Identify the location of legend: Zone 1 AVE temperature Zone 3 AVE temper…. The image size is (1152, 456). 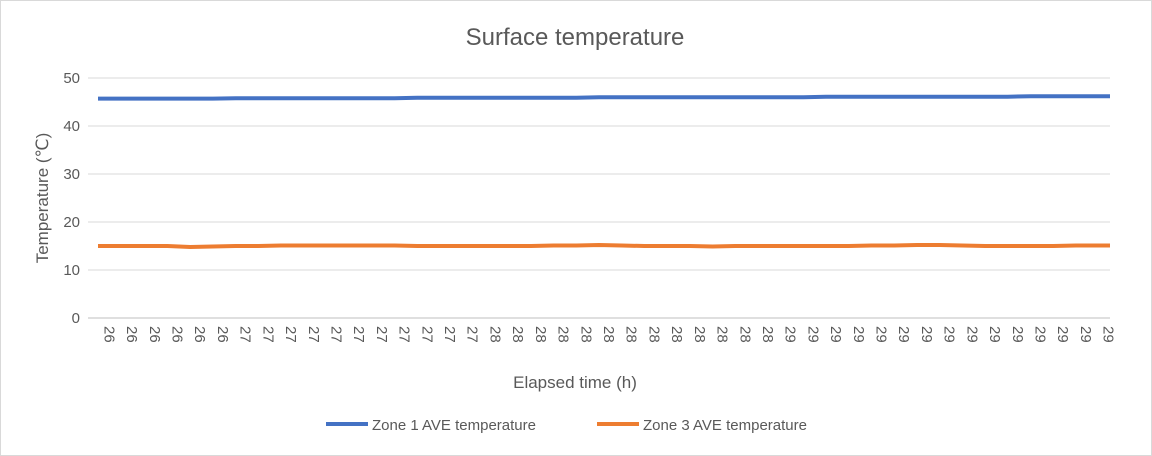
(566, 425).